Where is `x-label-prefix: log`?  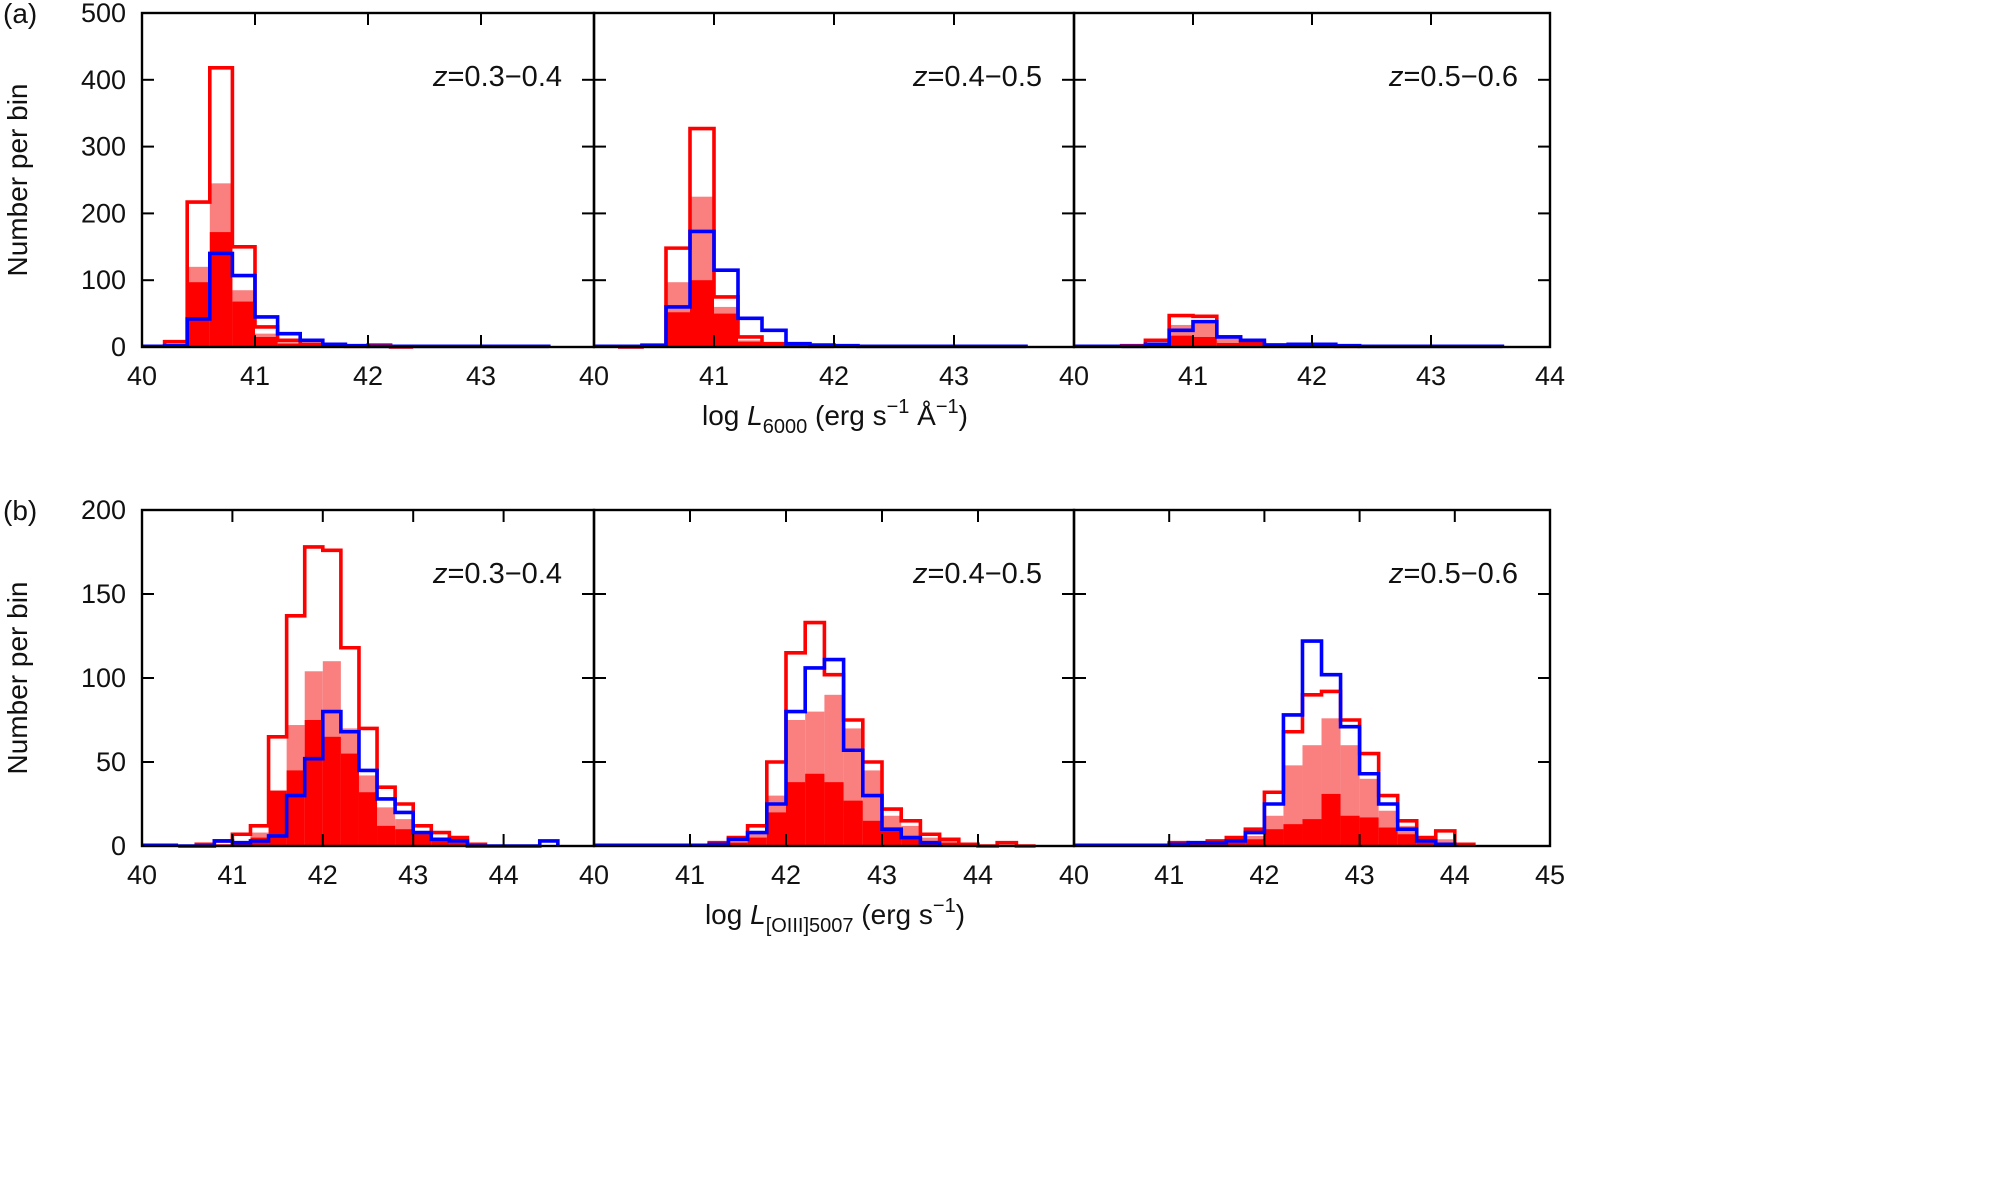 x-label-prefix: log is located at coordinates (724, 415).